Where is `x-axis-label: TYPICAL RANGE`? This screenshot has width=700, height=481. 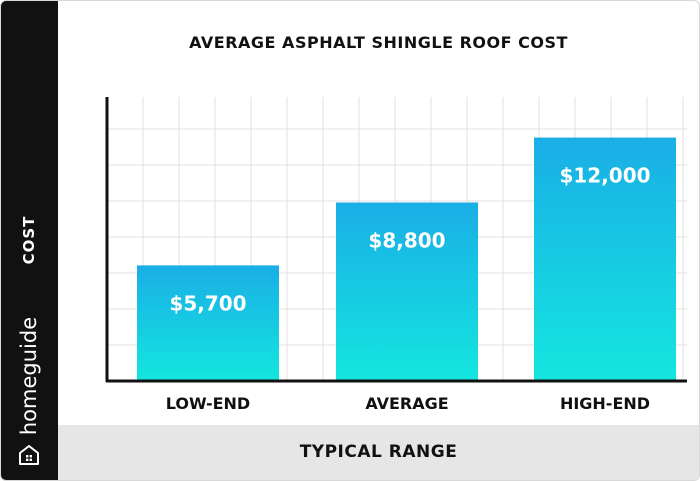 x-axis-label: TYPICAL RANGE is located at coordinates (378, 452).